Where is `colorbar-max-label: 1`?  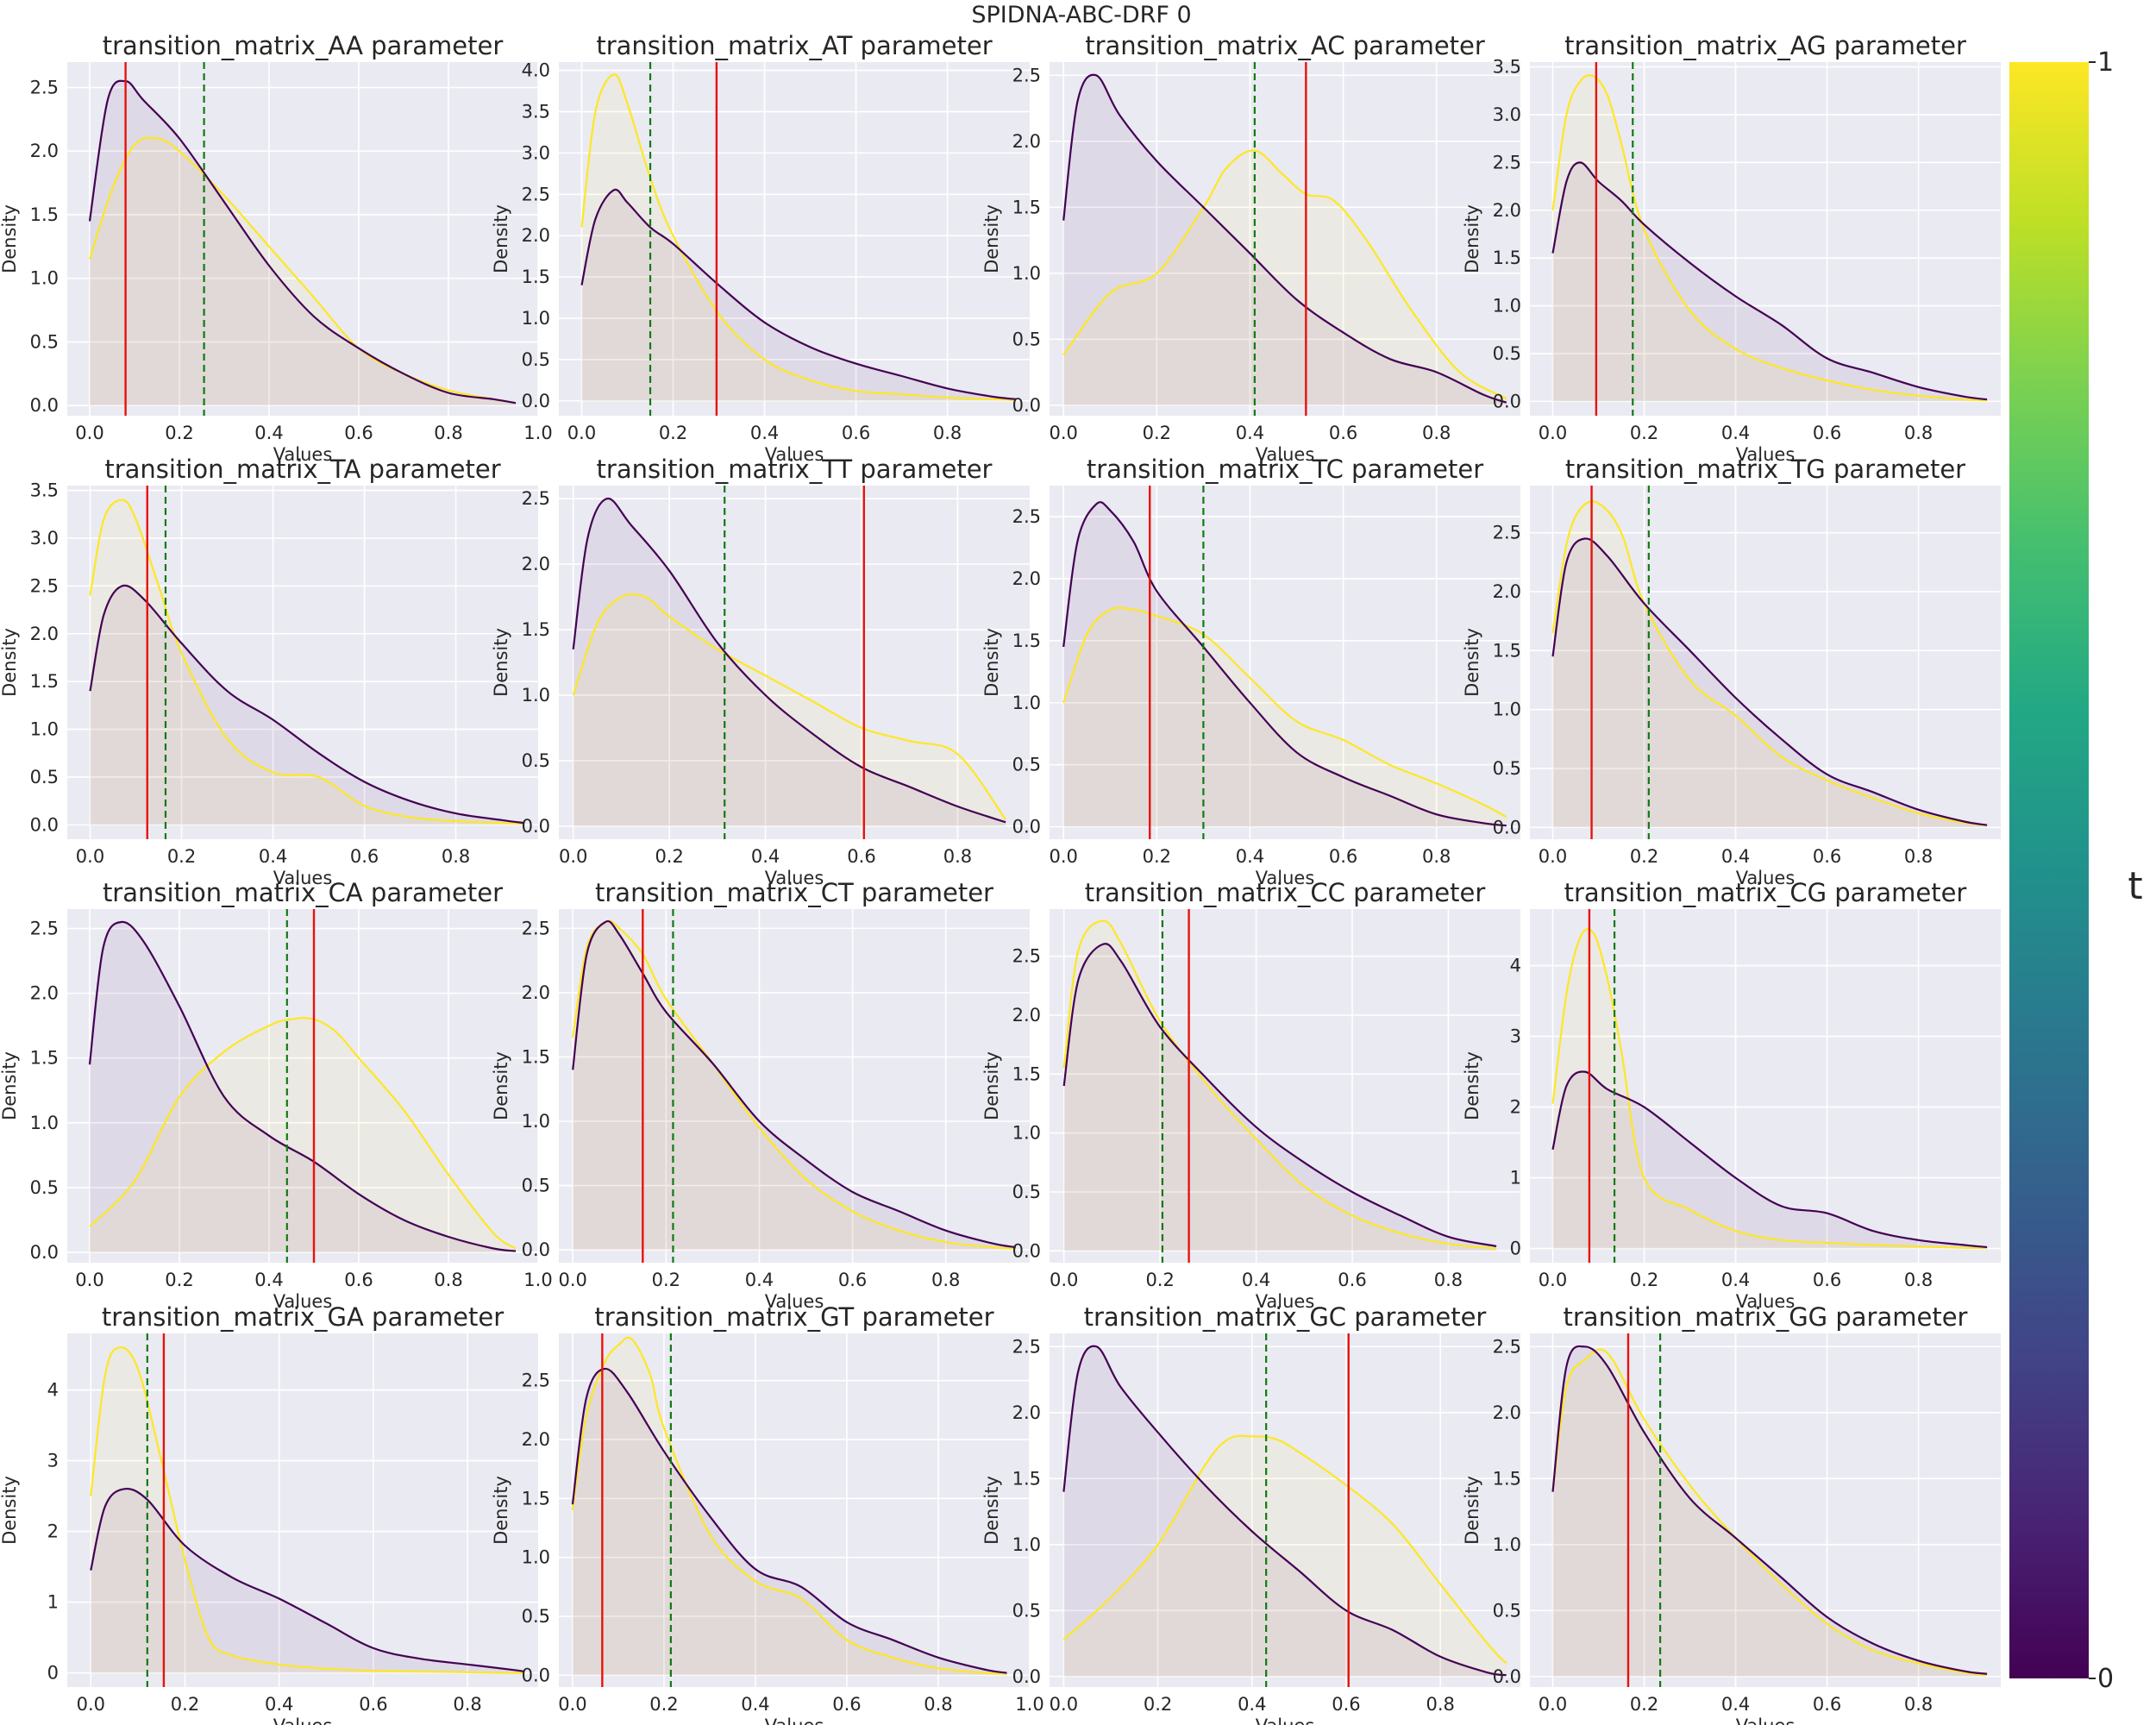
colorbar-max-label: 1 is located at coordinates (2105, 63).